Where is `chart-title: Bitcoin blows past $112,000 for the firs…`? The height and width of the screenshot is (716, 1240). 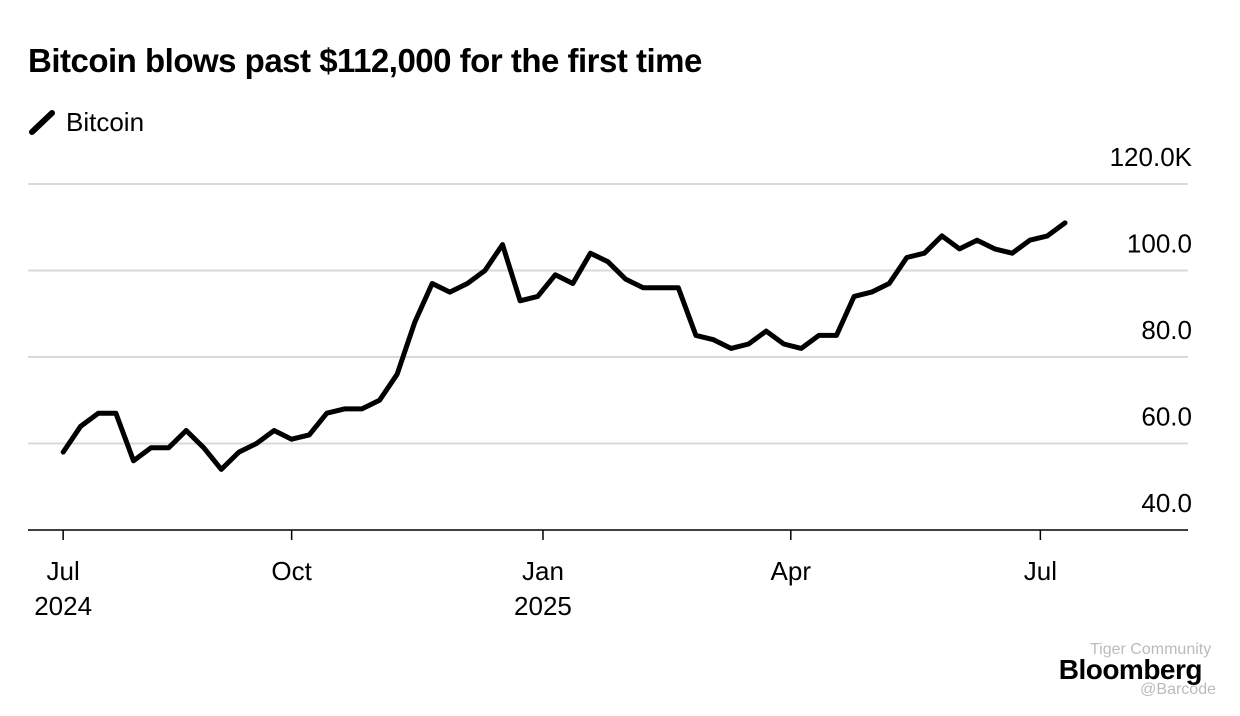 chart-title: Bitcoin blows past $112,000 for the firs… is located at coordinates (365, 60).